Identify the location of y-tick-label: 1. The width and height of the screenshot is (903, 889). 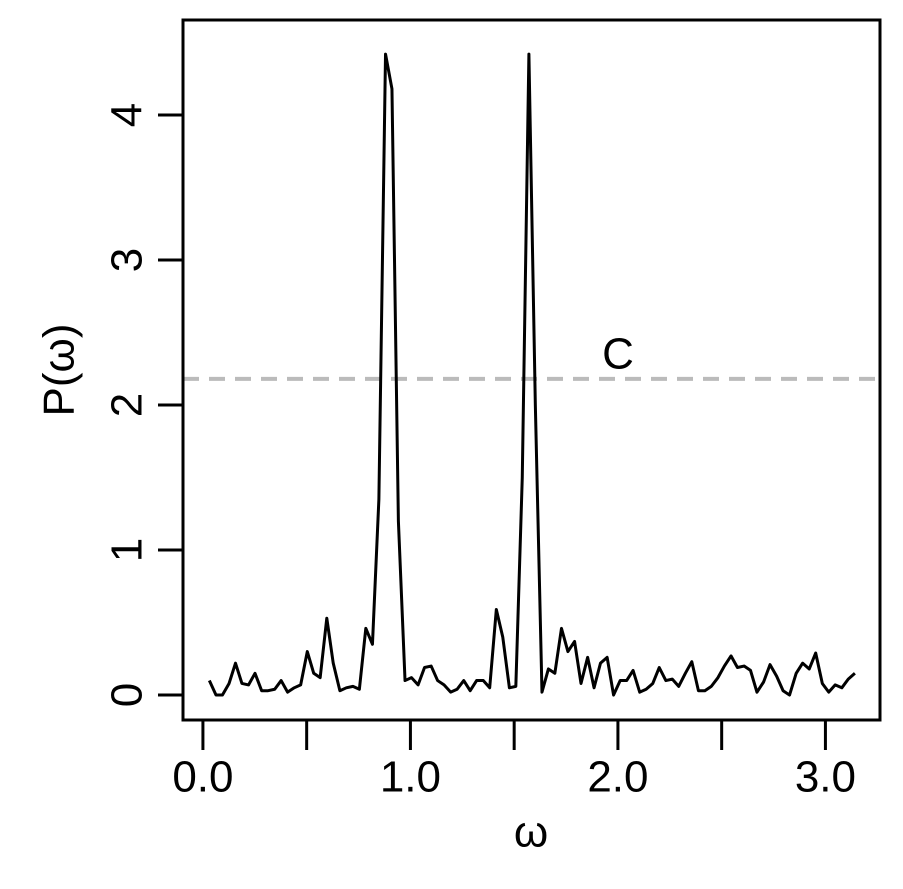
(127, 550).